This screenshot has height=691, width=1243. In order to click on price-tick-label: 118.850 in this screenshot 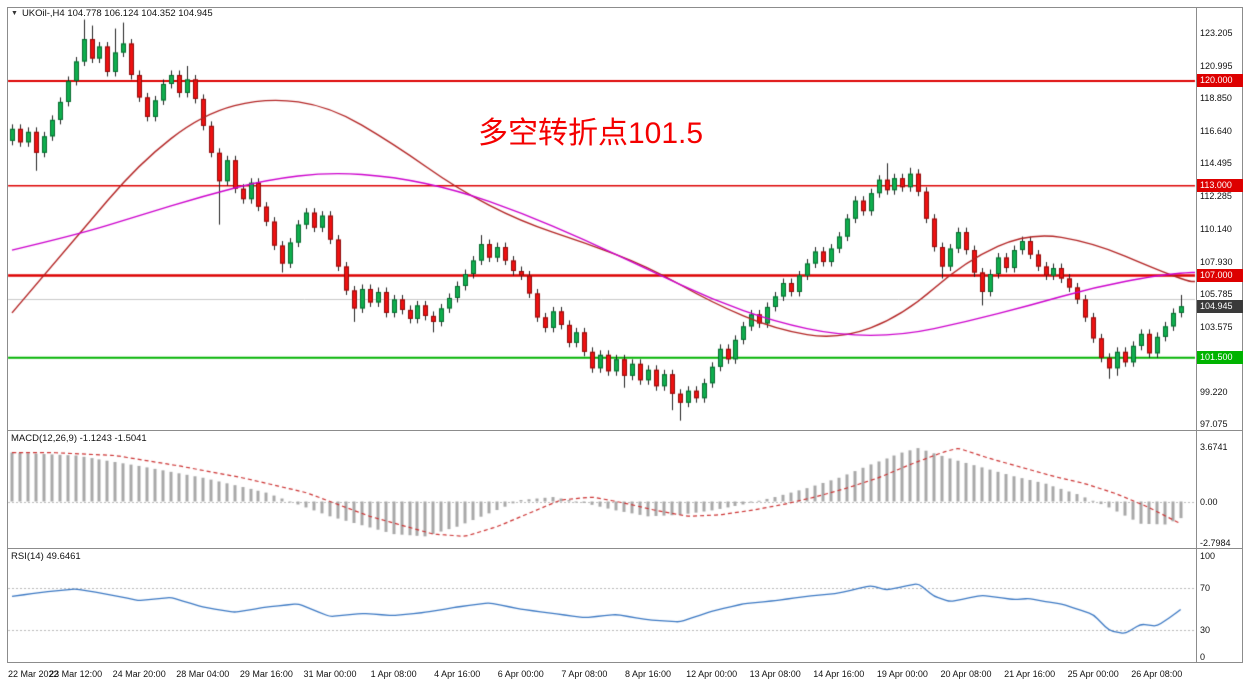, I will do `click(1216, 98)`.